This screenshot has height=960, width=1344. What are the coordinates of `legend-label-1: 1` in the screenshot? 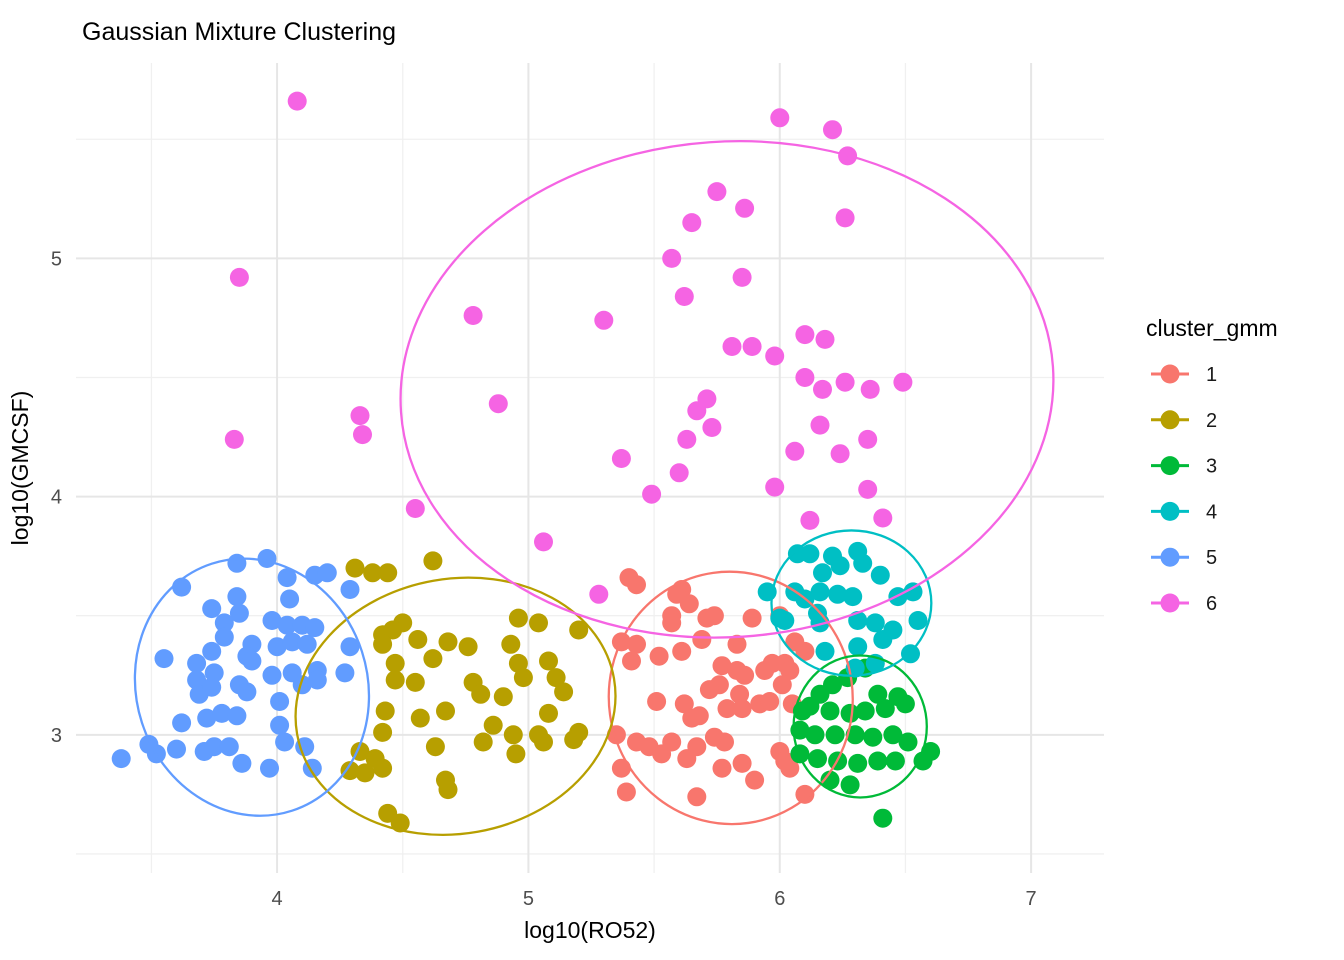 It's located at (1211, 375).